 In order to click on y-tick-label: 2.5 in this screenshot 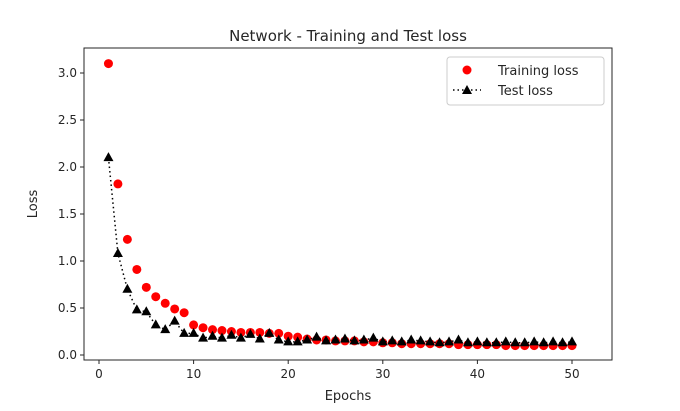, I will do `click(67, 120)`.